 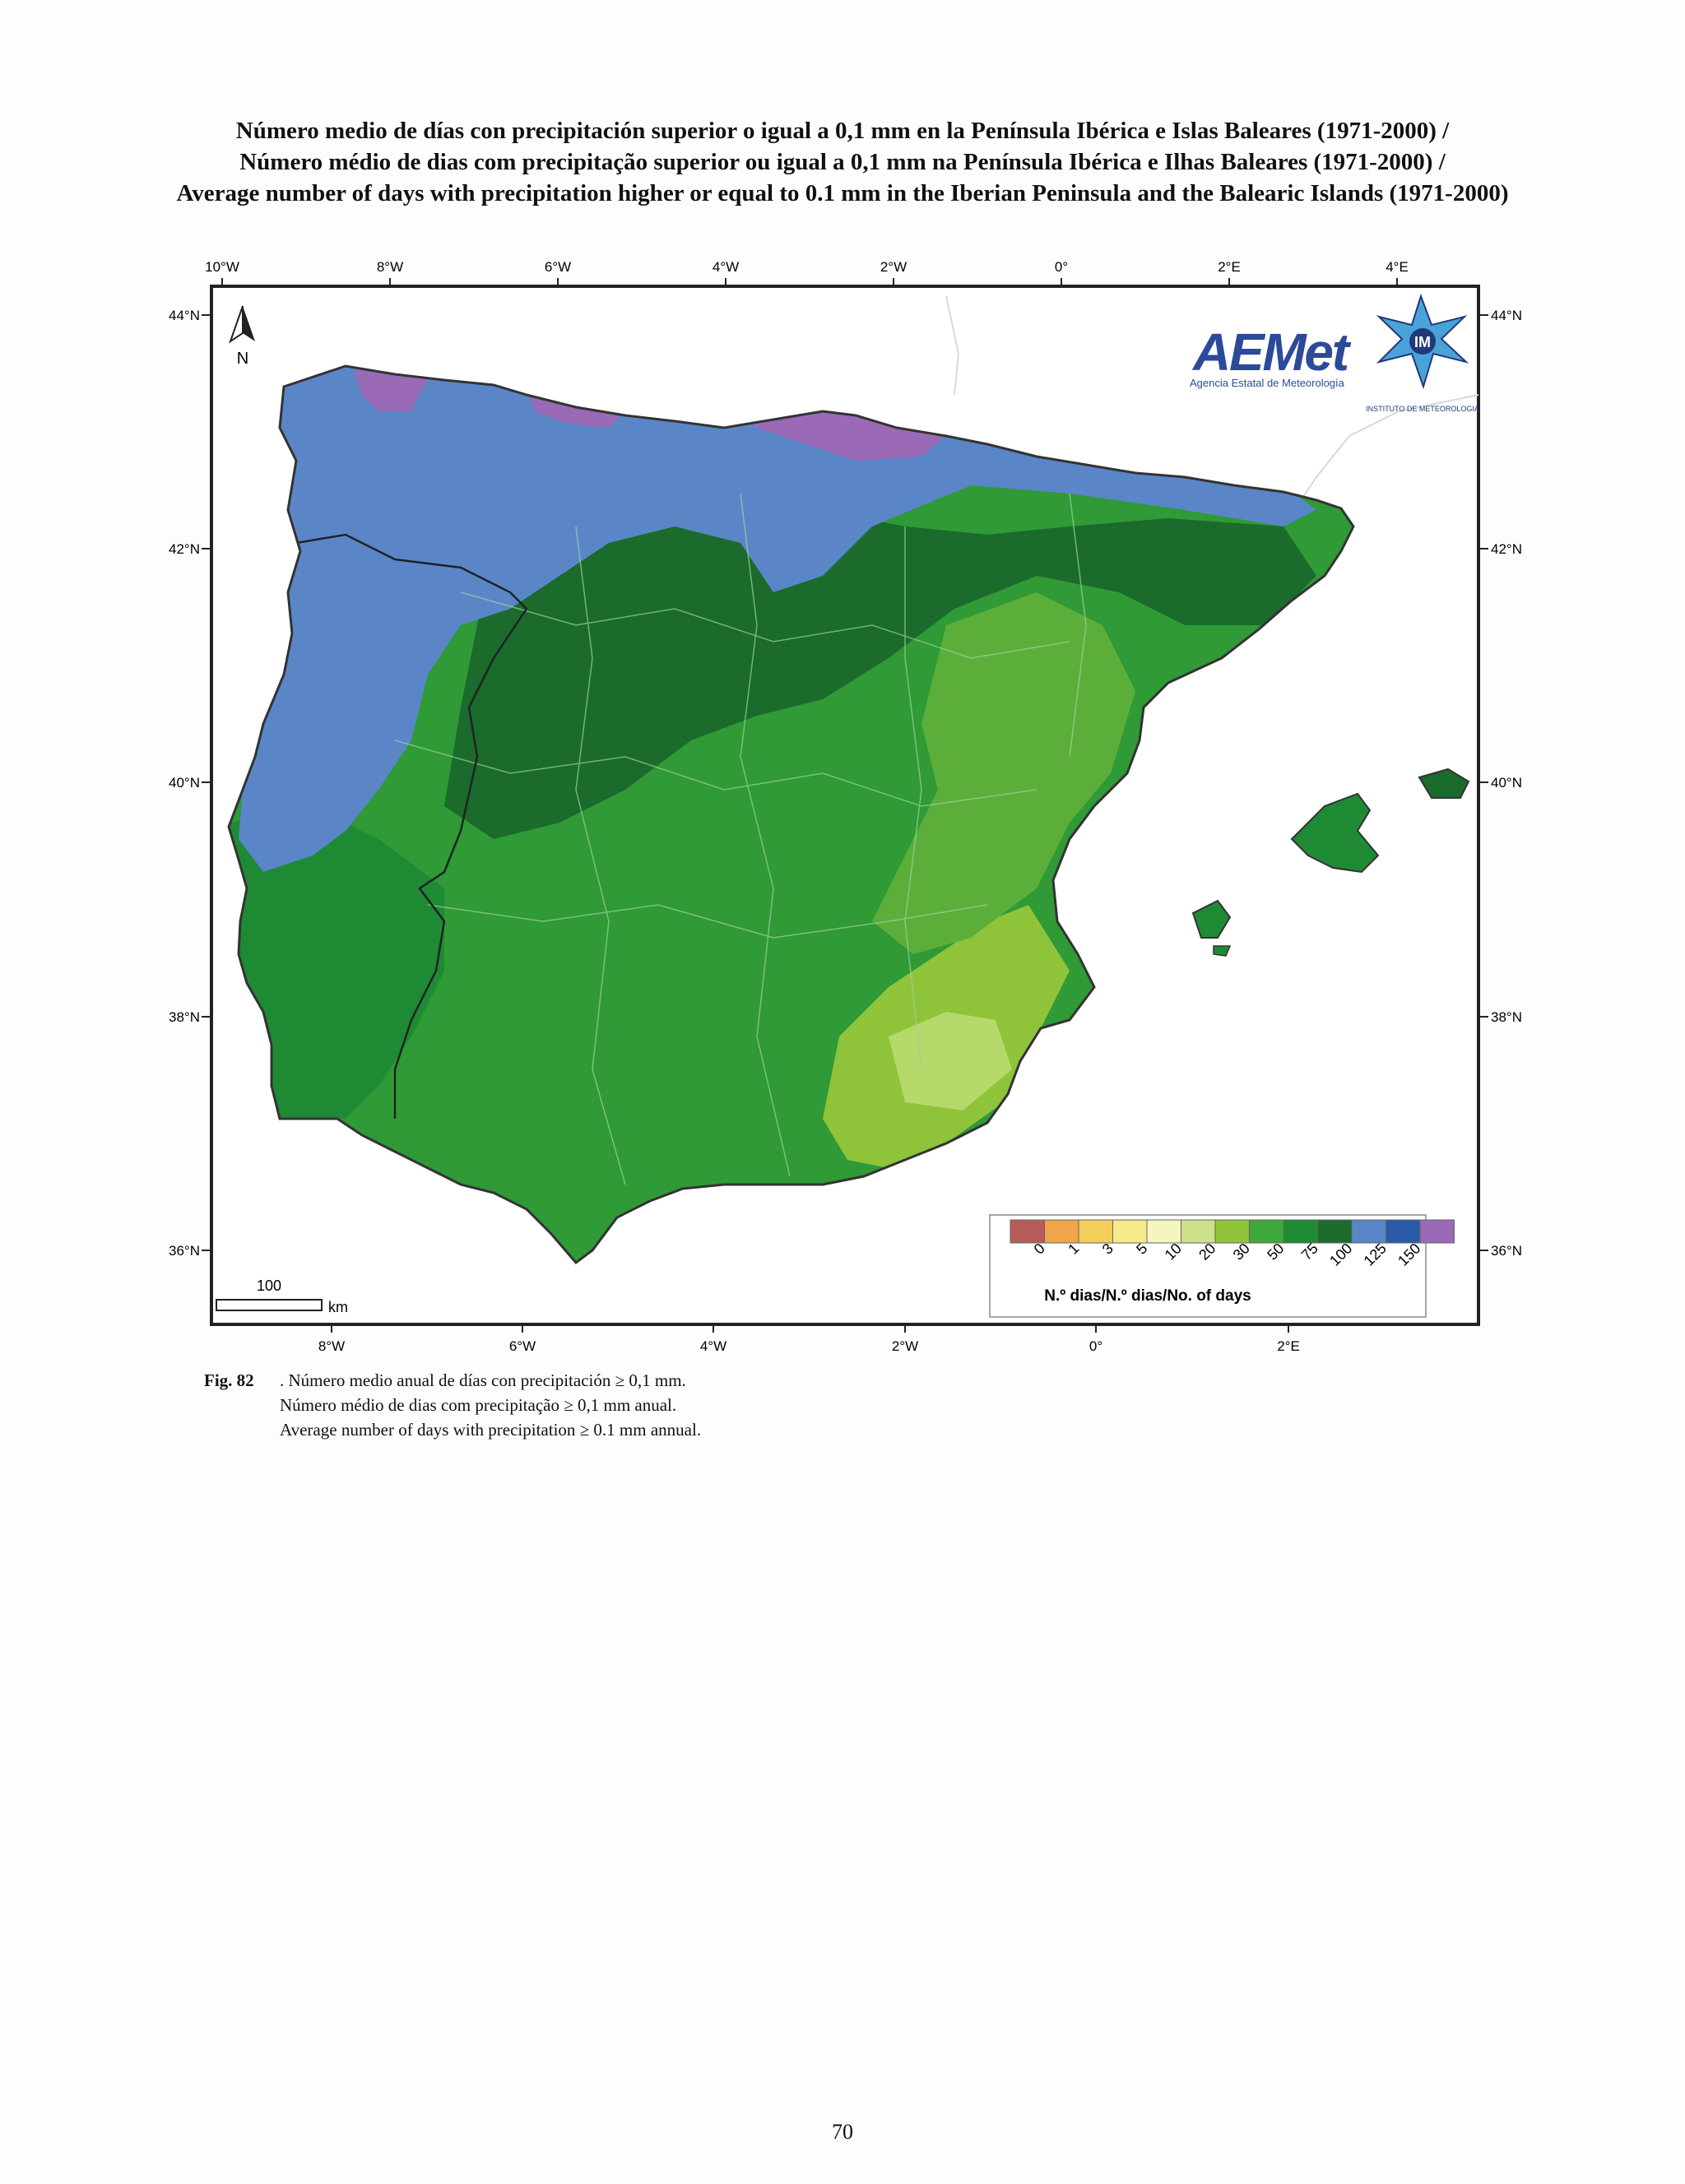 I want to click on island-formentera, so click(x=1222, y=951).